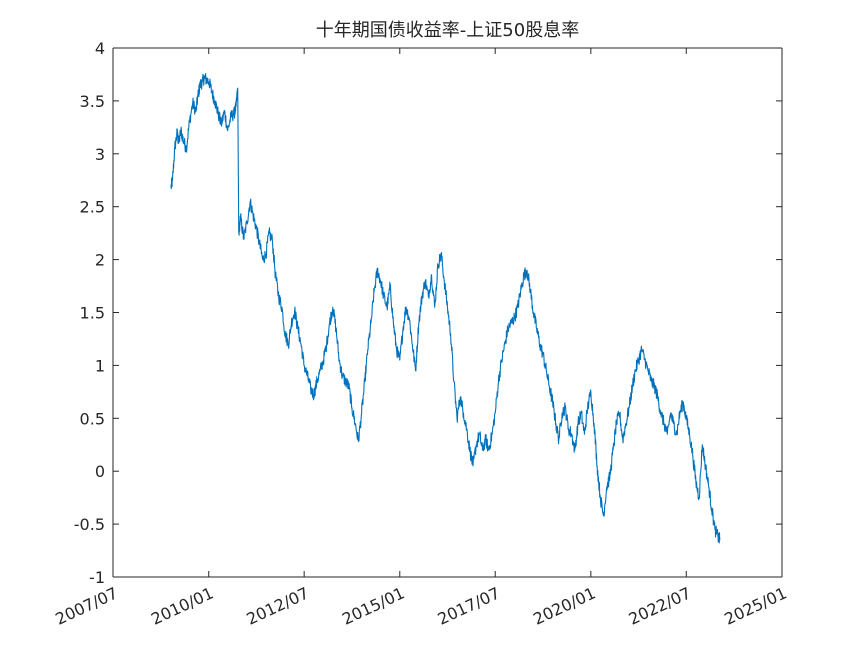 This screenshot has height=653, width=865. What do you see at coordinates (92, 313) in the screenshot?
I see `y-tick-label: 1.5` at bounding box center [92, 313].